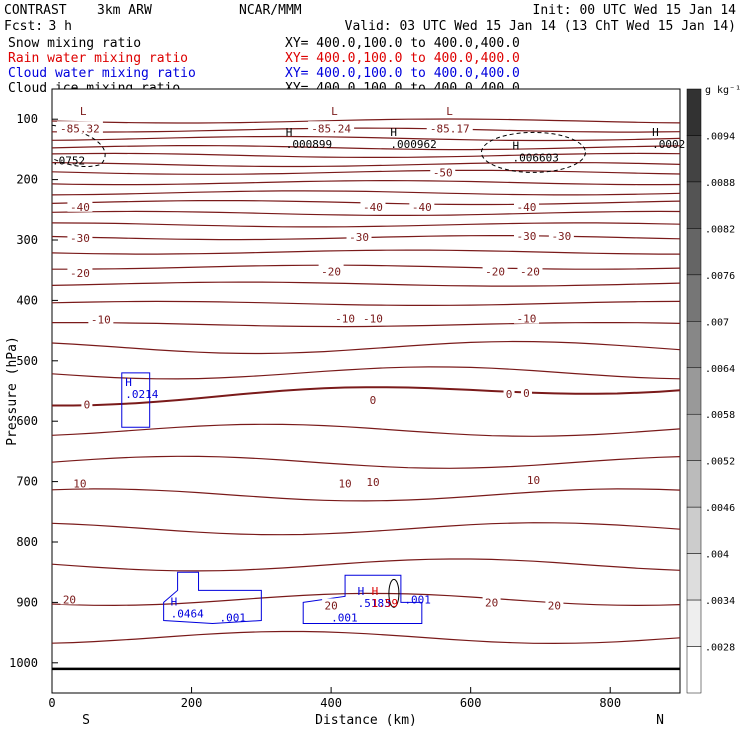  Describe the element at coordinates (720, 648) in the screenshot. I see `colorbar-label: .0028` at that location.